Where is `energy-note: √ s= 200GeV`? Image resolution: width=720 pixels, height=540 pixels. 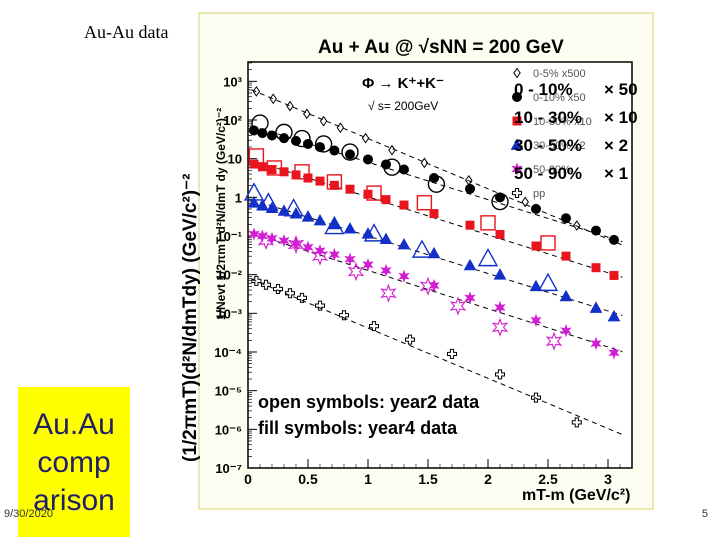 energy-note: √ s= 200GeV is located at coordinates (403, 106).